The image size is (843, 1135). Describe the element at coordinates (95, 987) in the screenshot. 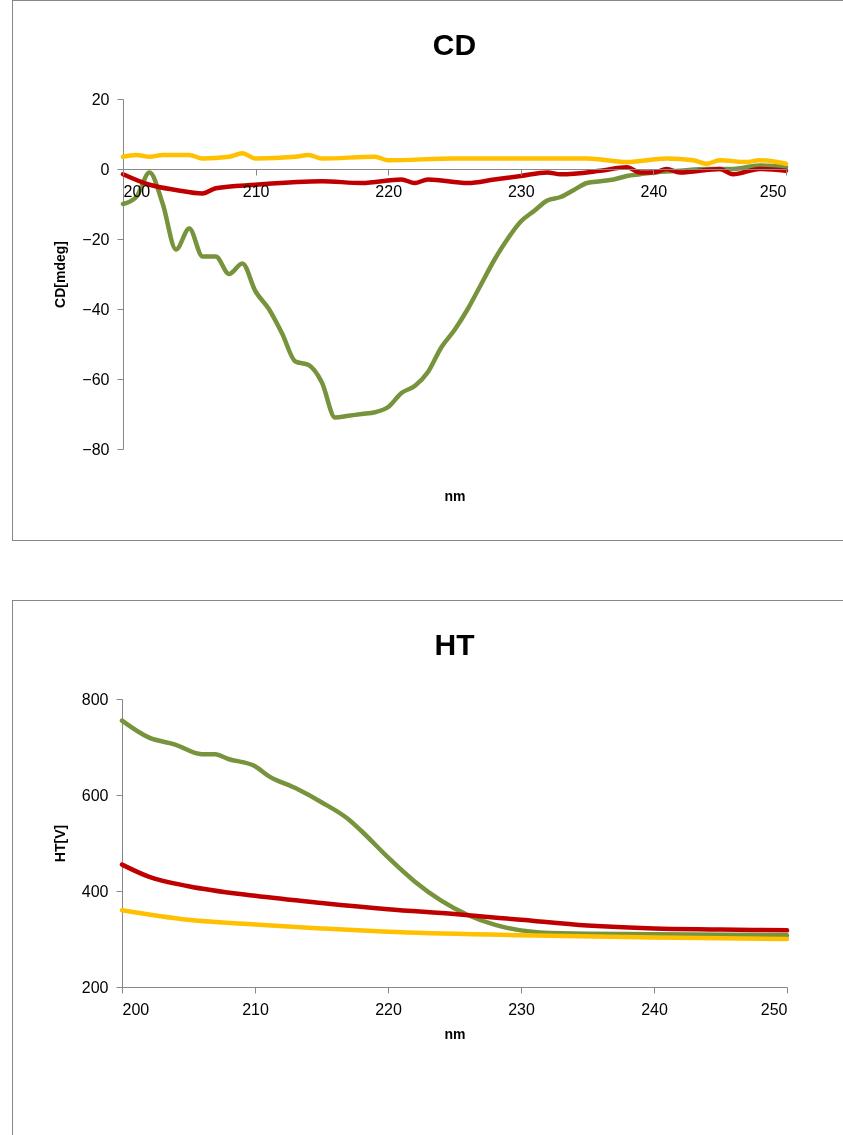

I see `y-tick-label: 200` at that location.